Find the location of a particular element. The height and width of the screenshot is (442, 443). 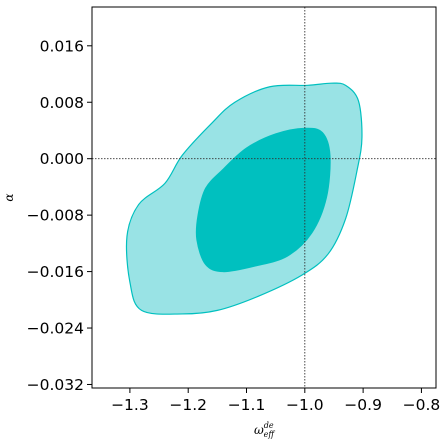

y-tick-label: 0.008 is located at coordinates (62, 103).